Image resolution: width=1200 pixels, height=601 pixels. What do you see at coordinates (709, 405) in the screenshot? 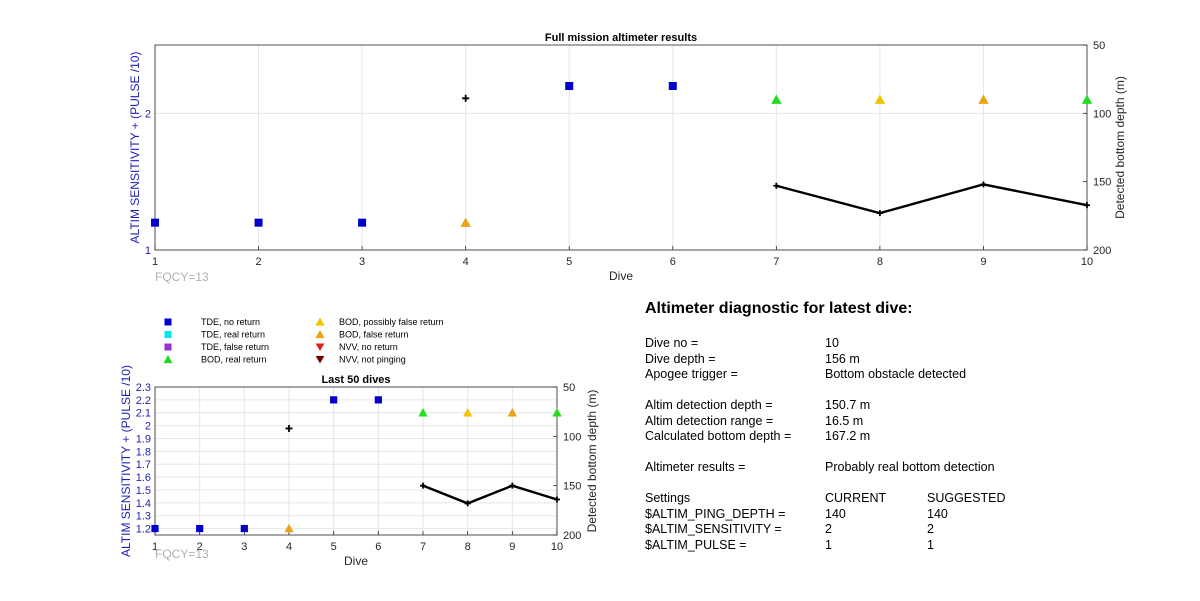
I see `detection-depth-label: Altim detection depth =` at bounding box center [709, 405].